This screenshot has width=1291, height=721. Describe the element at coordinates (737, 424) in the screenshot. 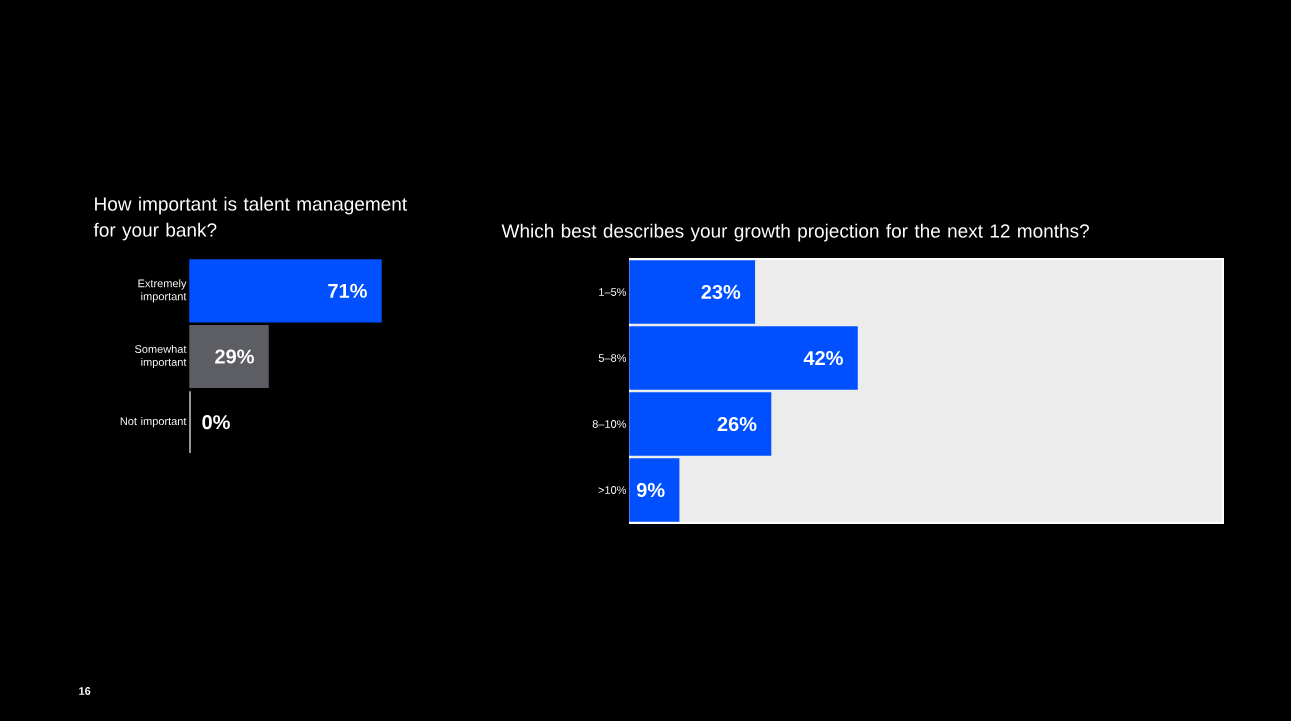

I see `data-label: 26%` at that location.